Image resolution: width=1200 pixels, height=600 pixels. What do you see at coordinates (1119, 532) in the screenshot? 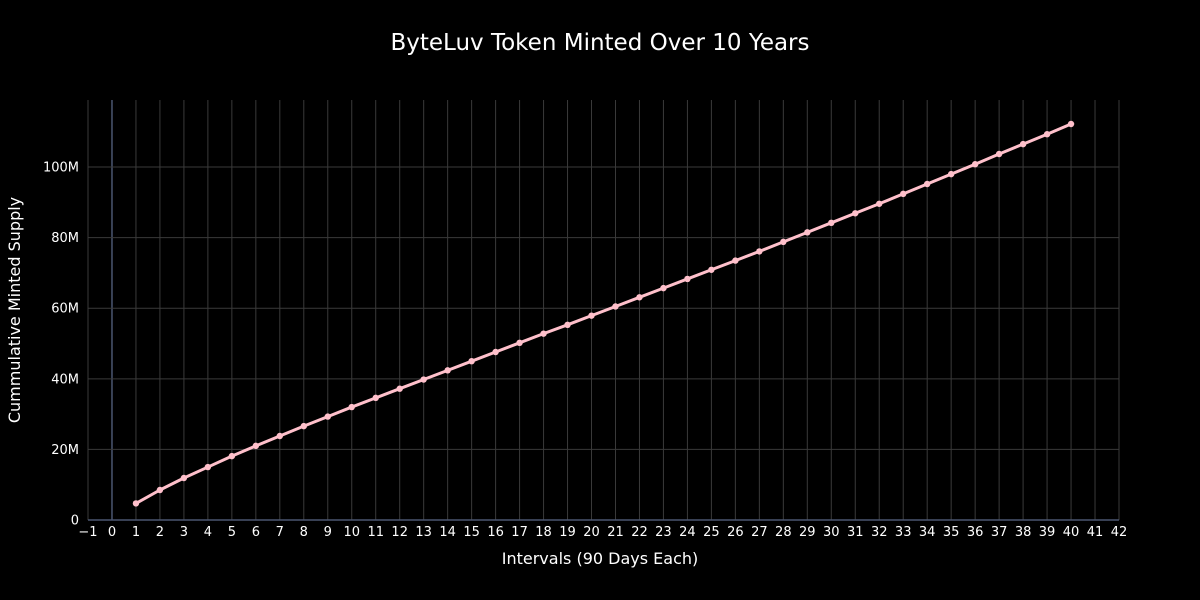
I see `x-tick-label: 42` at bounding box center [1119, 532].